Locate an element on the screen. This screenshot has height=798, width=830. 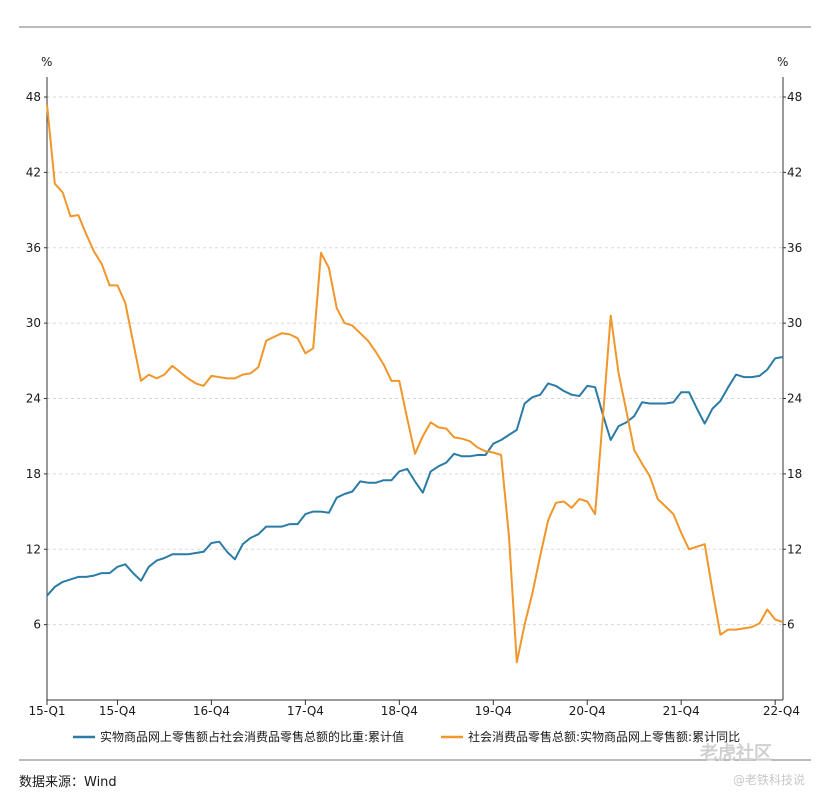
right-tick-label-48: 48 is located at coordinates (794, 97).